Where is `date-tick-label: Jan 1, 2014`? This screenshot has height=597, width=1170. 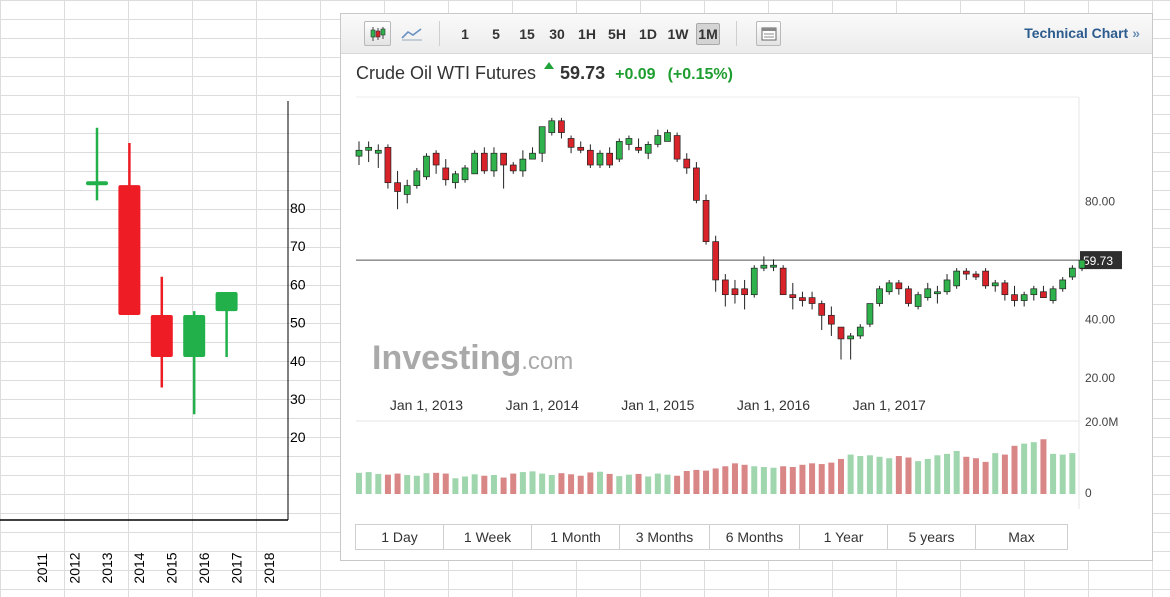
date-tick-label: Jan 1, 2014 is located at coordinates (542, 405).